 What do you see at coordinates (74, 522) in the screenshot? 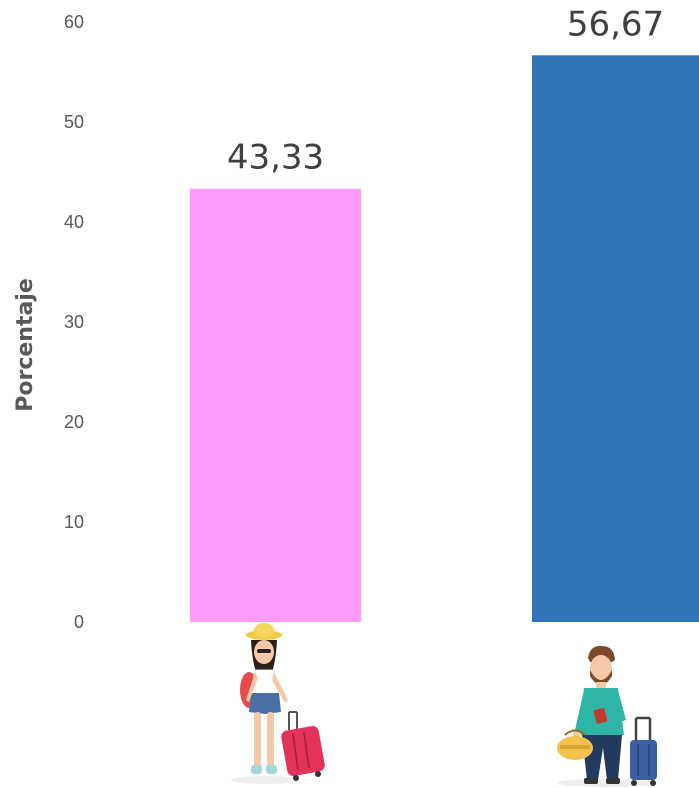
I see `y-tick-label: 10` at bounding box center [74, 522].